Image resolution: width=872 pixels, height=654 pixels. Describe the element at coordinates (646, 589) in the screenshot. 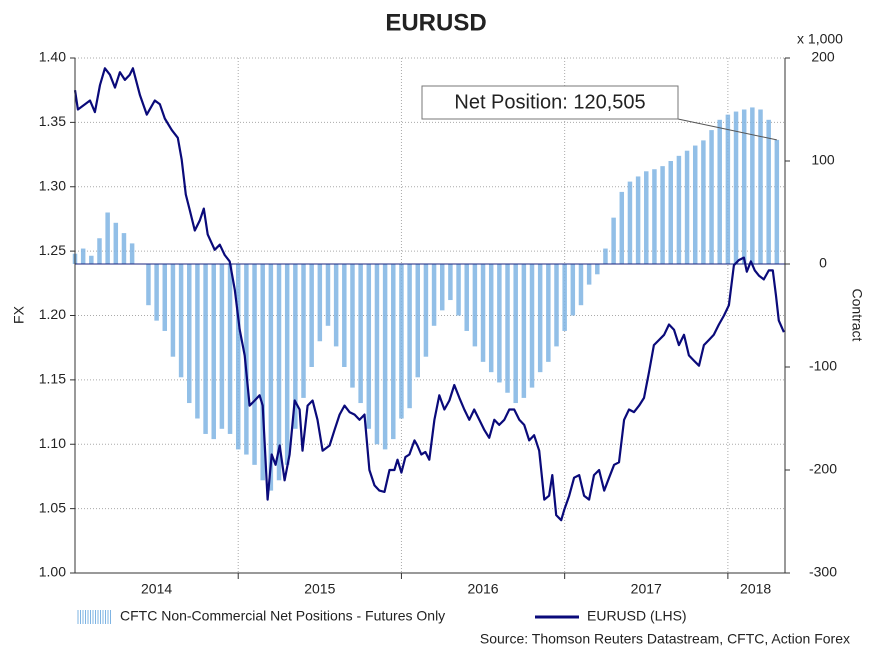

I see `x-tick-label: 2017` at that location.